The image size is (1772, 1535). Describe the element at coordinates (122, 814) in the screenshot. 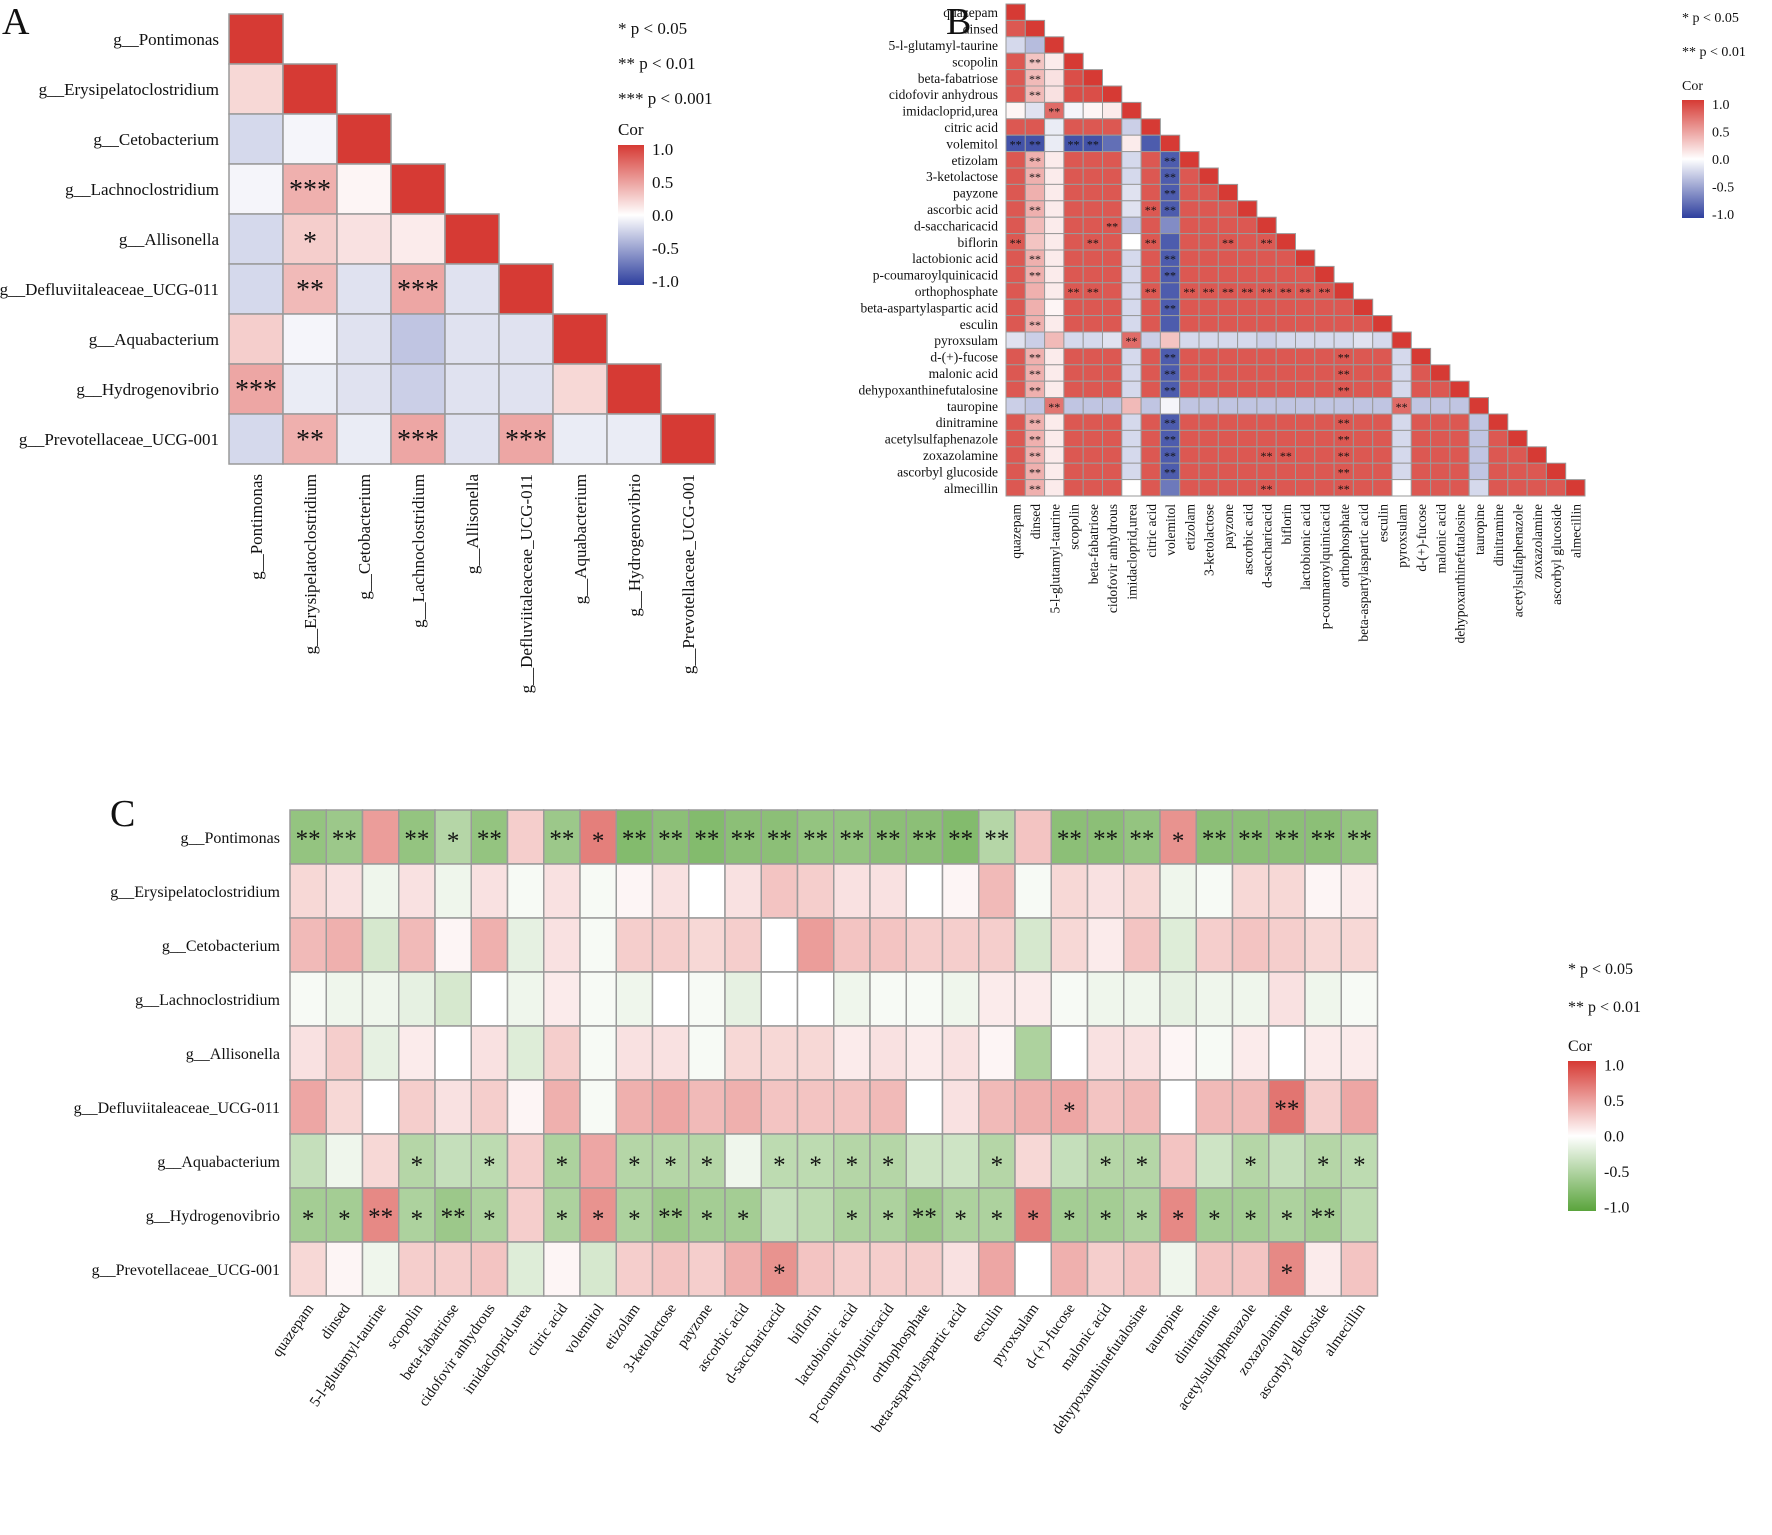

I see `panel-letter-c: C` at that location.